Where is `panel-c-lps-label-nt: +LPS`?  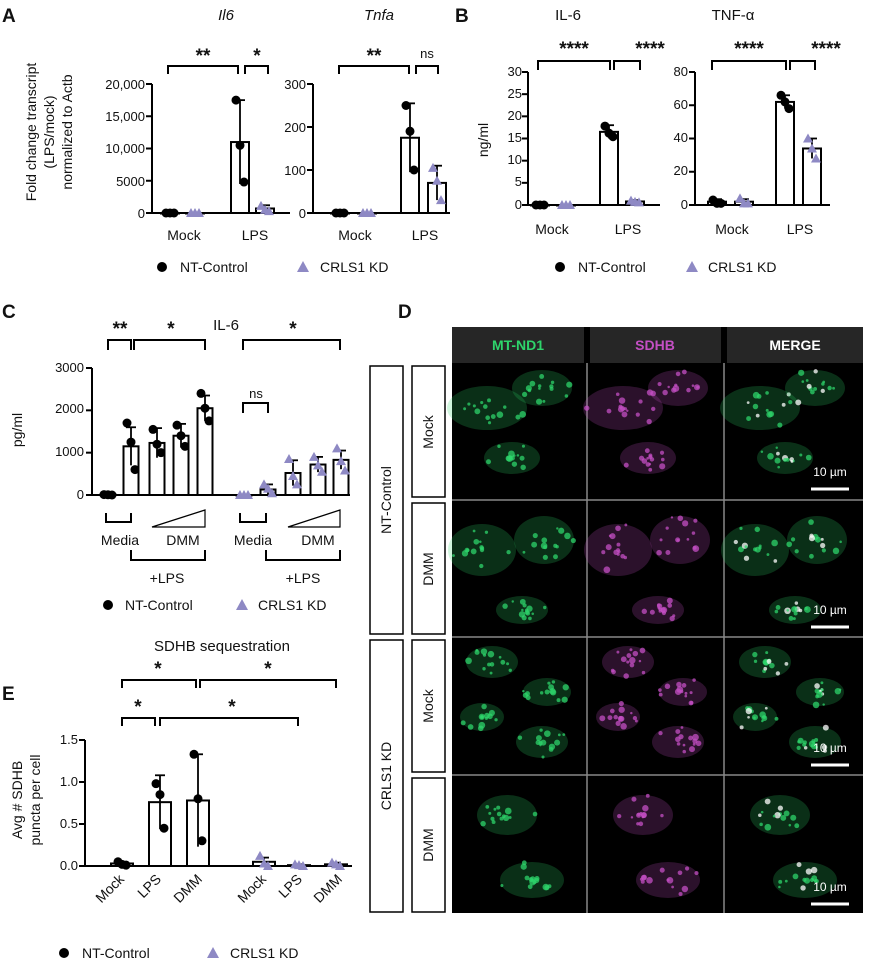 panel-c-lps-label-nt: +LPS is located at coordinates (167, 578).